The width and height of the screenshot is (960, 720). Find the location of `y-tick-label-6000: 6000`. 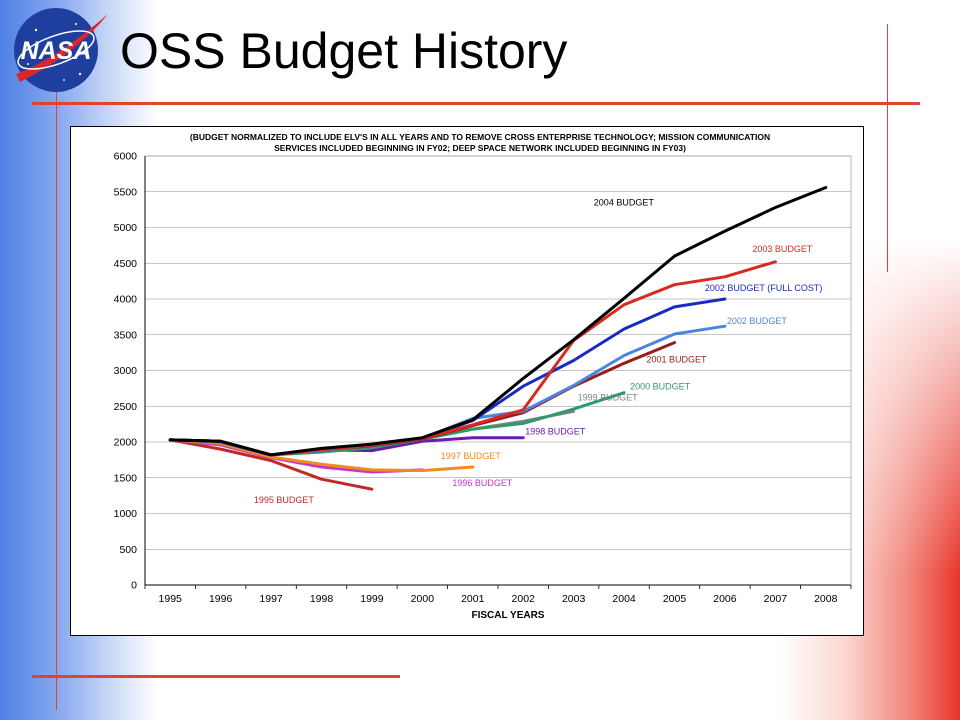

y-tick-label-6000: 6000 is located at coordinates (126, 157).